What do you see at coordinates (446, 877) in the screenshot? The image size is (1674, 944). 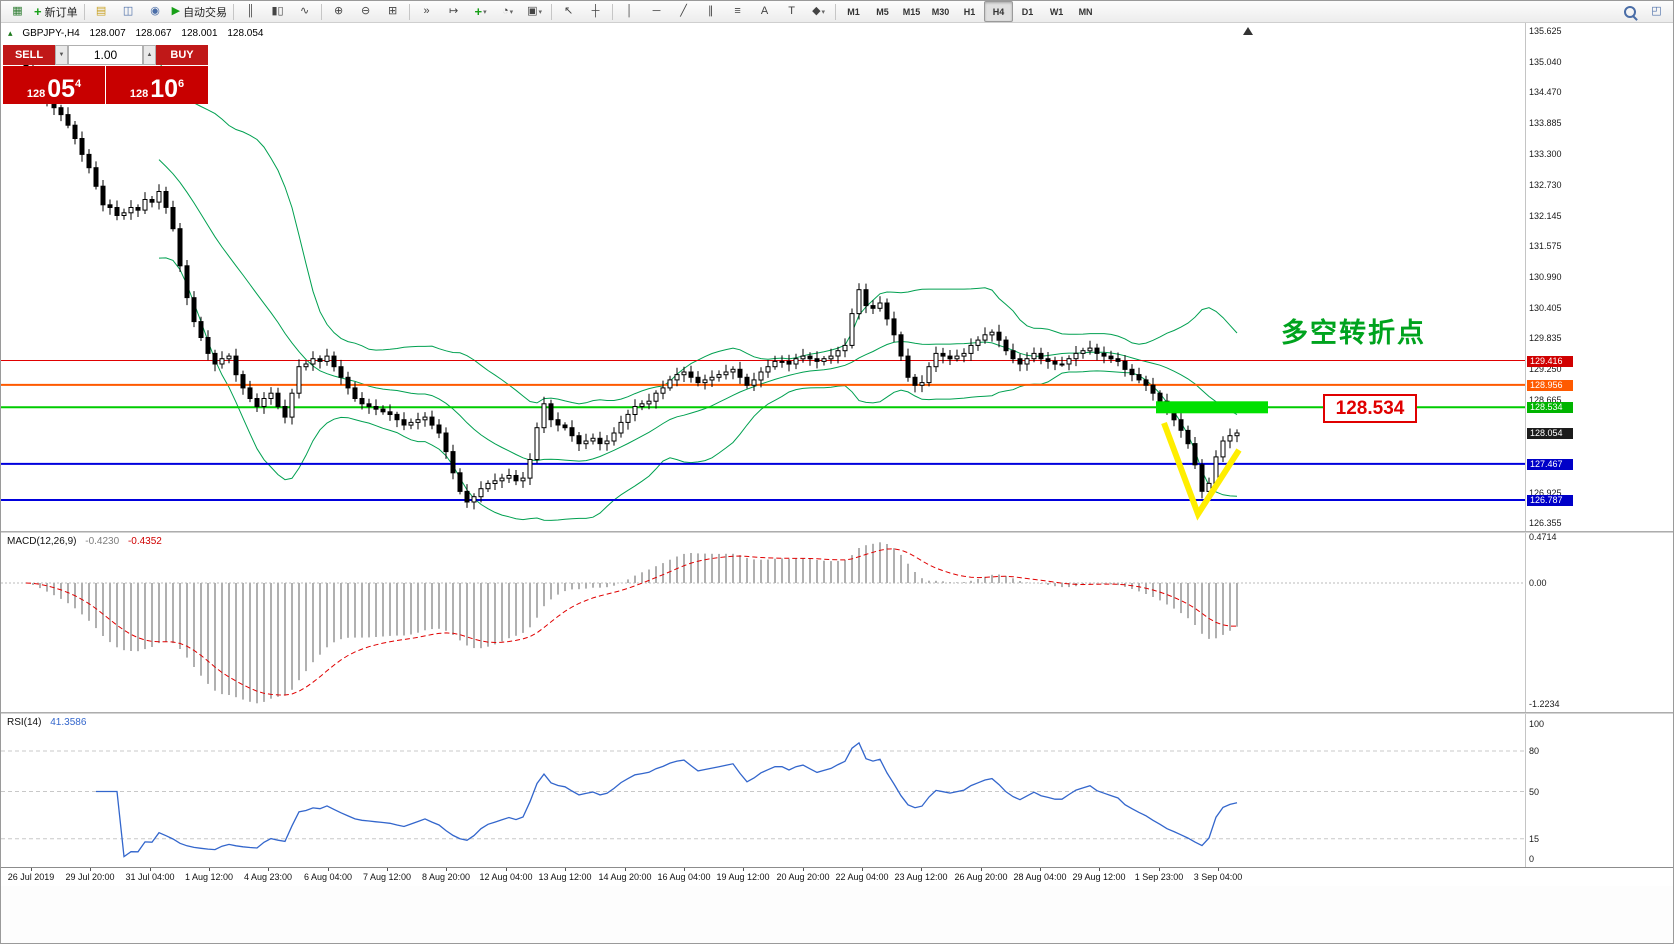 I see `time-axis-label: 8 Aug 20:00` at bounding box center [446, 877].